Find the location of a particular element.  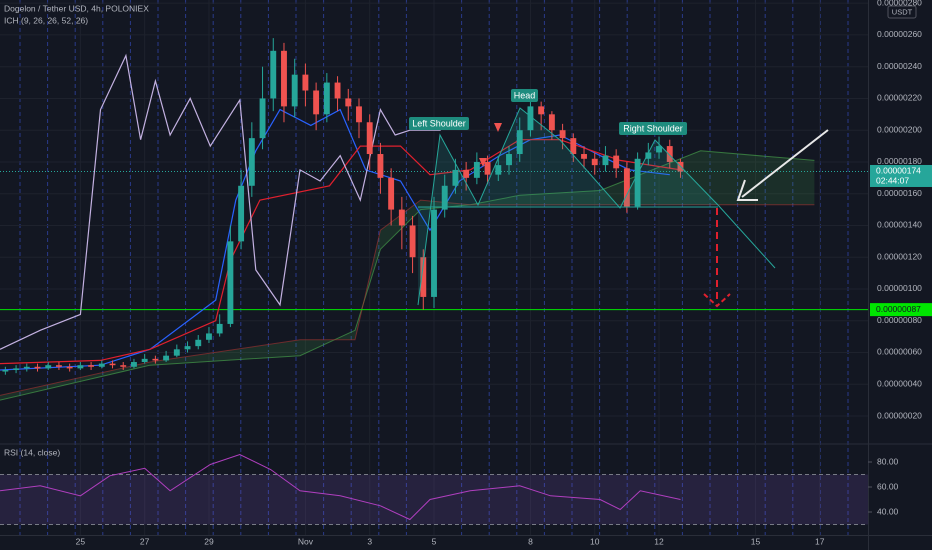

y-tick-label: 0.00000220 is located at coordinates (899, 98).